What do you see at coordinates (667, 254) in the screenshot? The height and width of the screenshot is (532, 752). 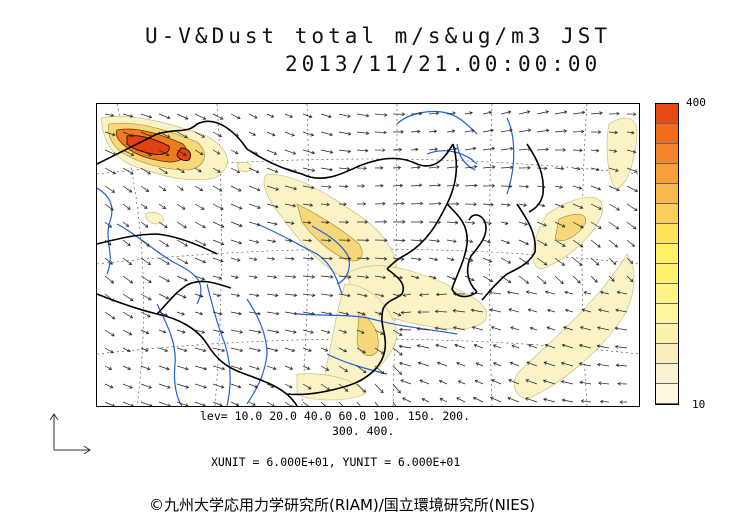 I see `dust-colorbar` at bounding box center [667, 254].